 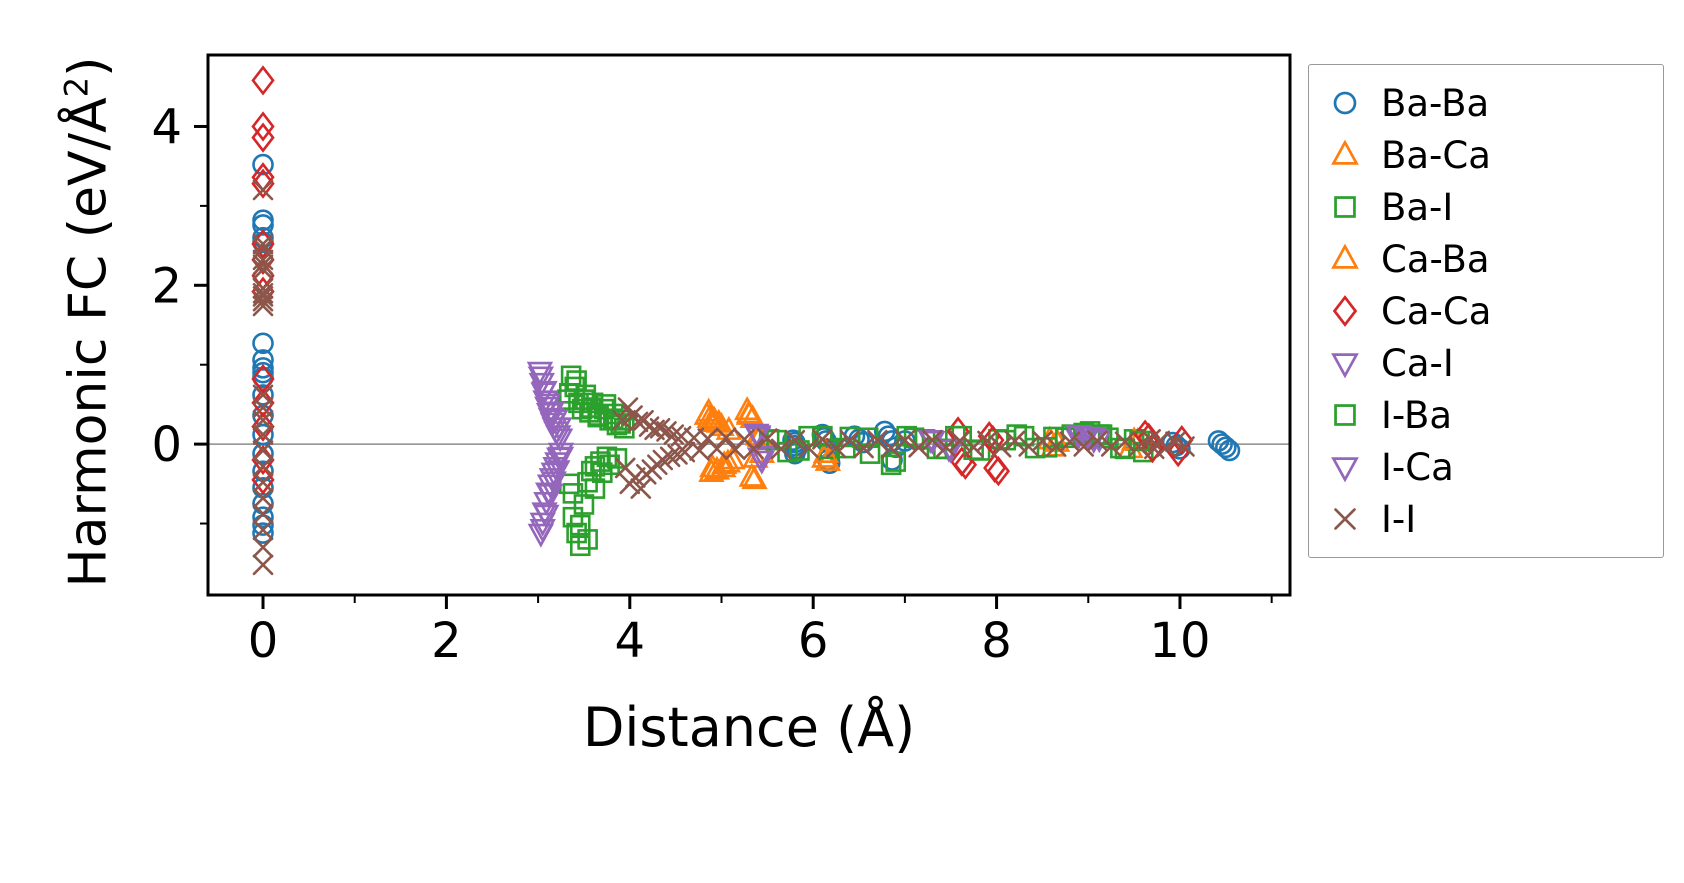 I want to click on y-axis-label-suffix: ), so click(x=88, y=66).